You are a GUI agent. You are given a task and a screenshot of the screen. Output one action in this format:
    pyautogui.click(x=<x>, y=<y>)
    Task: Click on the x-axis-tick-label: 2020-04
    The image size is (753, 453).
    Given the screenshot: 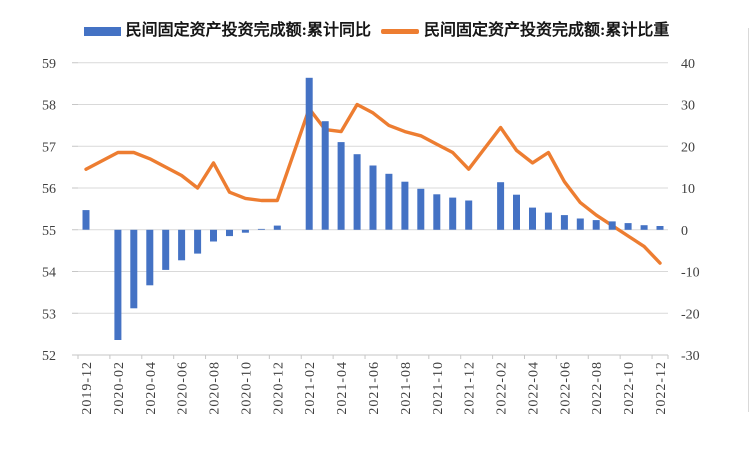 What is the action you would take?
    pyautogui.click(x=151, y=388)
    